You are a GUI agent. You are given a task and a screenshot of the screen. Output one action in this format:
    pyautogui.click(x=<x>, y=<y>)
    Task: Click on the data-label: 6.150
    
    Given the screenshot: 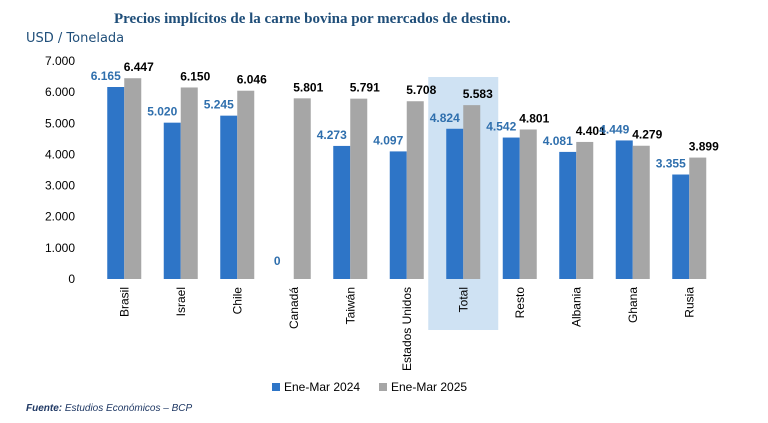 What is the action you would take?
    pyautogui.click(x=195, y=76)
    